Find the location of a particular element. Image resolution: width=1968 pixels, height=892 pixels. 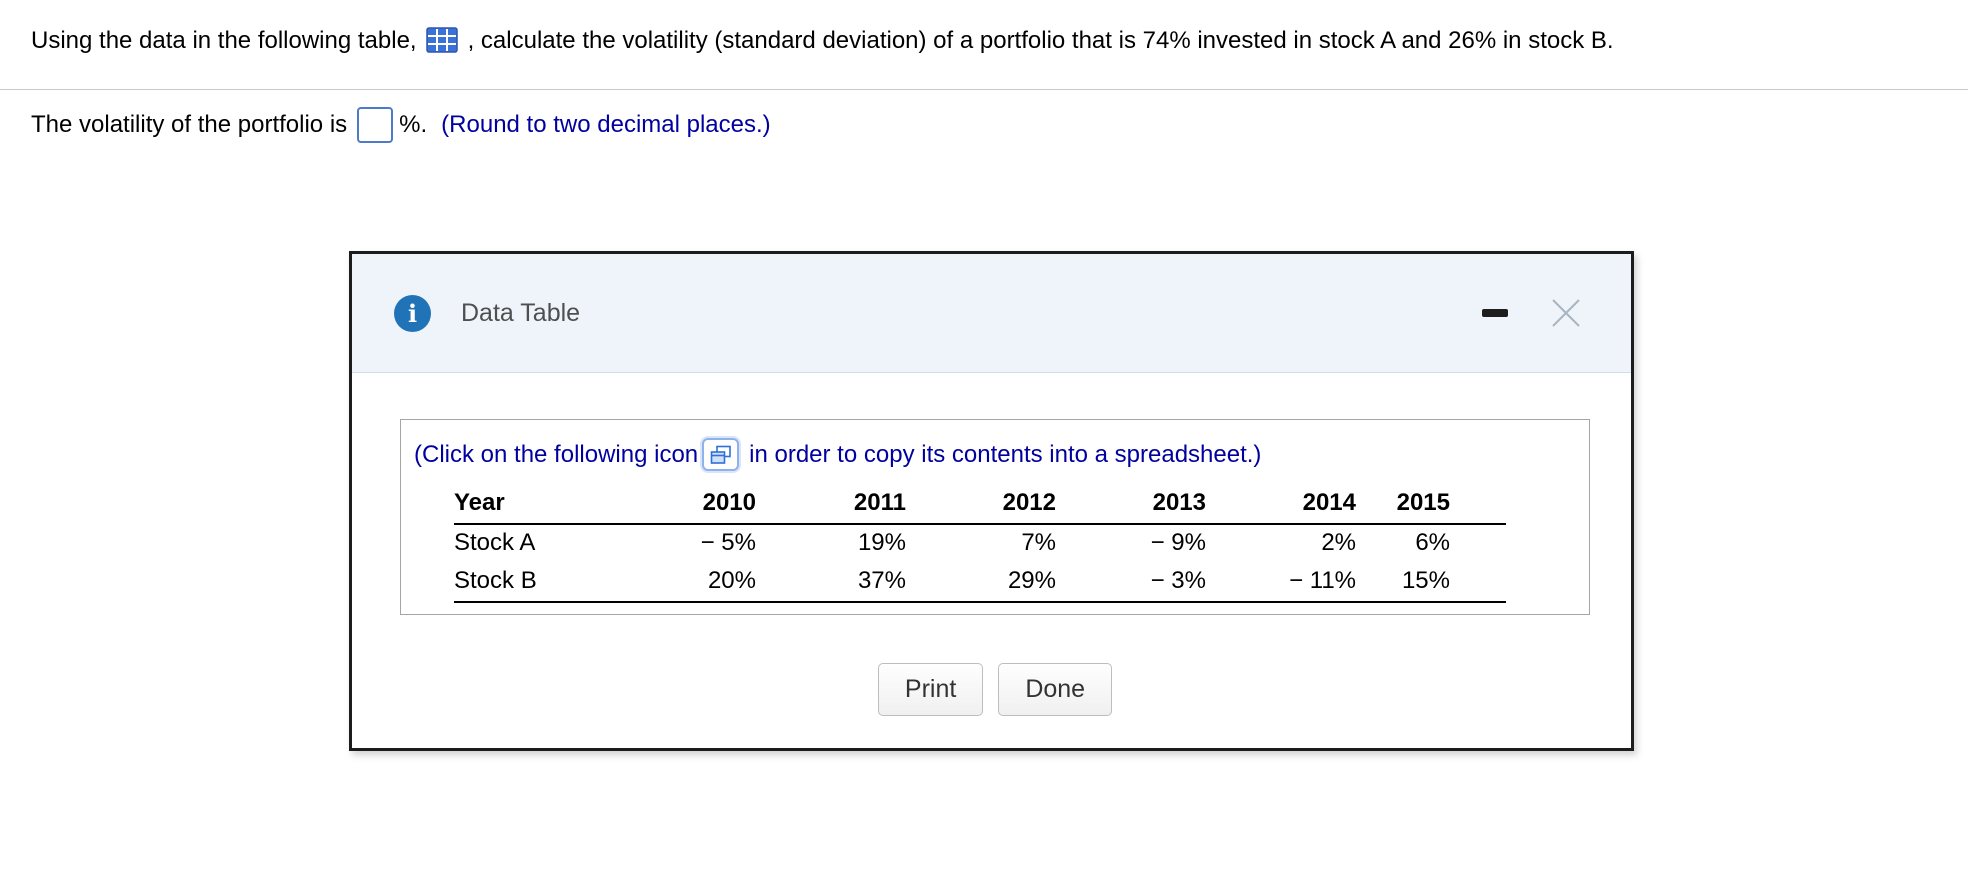

answer-prefix: The volatility of the portfolio is is located at coordinates (189, 124).